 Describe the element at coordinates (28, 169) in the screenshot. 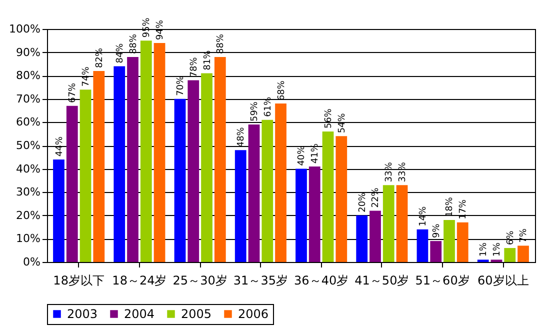

I see `y-tick-label: 40%` at that location.